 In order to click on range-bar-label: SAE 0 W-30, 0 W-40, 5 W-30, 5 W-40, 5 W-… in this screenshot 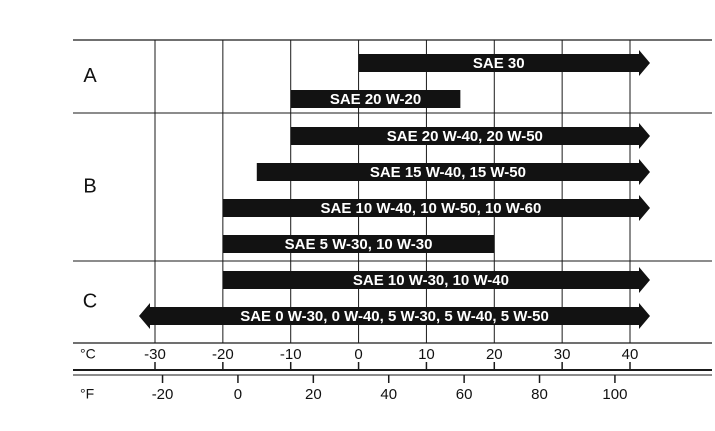, I will do `click(394, 316)`.